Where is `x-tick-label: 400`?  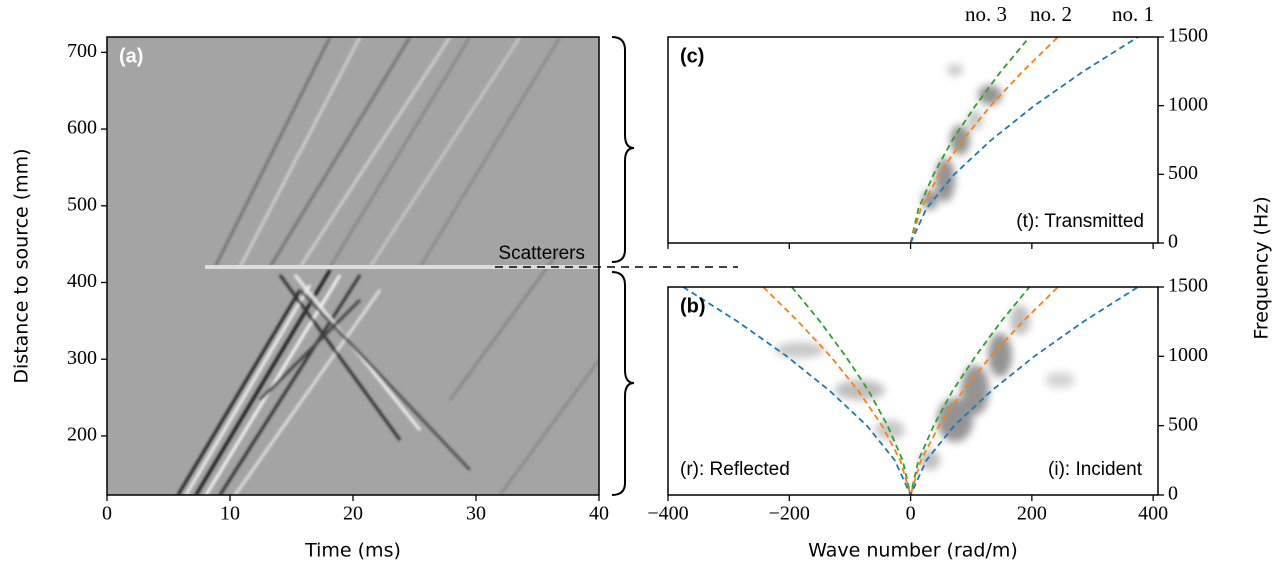
x-tick-label: 400 is located at coordinates (1153, 514).